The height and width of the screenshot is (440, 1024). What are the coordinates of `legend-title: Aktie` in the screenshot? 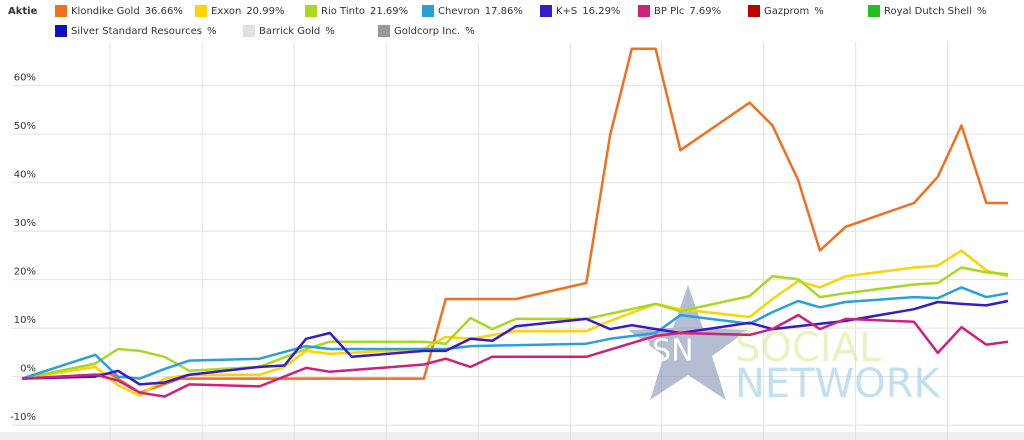 It's located at (23, 11).